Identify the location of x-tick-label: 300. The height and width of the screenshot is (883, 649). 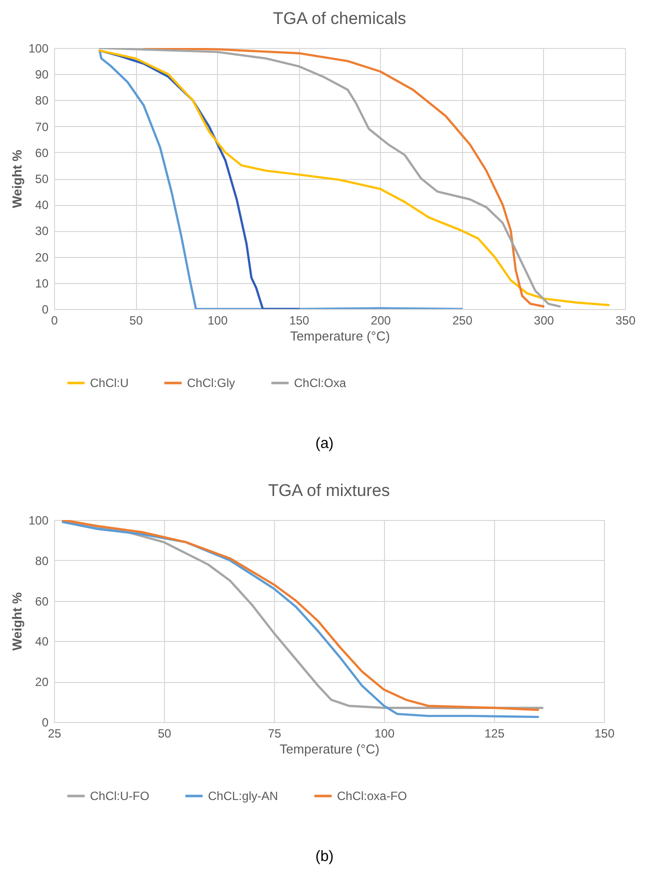
(544, 321).